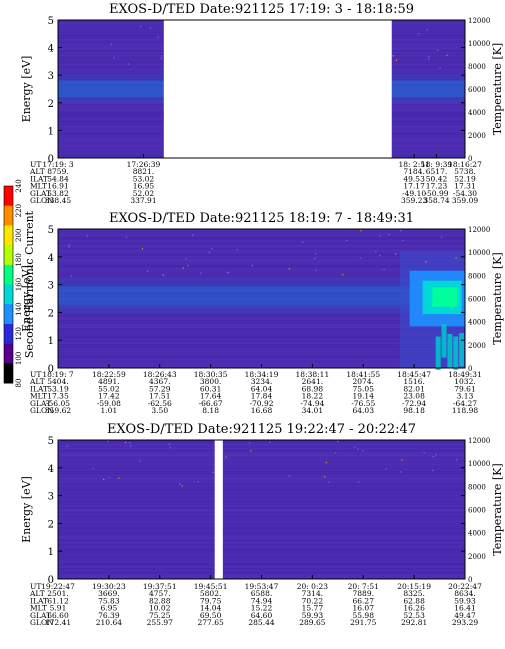  Describe the element at coordinates (211, 600) in the screenshot. I see `orbit-value: 79.75` at that location.